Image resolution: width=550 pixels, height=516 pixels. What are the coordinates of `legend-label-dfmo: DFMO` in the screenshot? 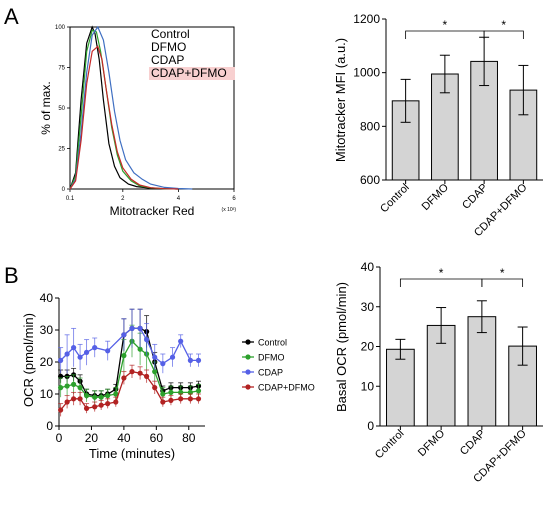 It's located at (271, 358).